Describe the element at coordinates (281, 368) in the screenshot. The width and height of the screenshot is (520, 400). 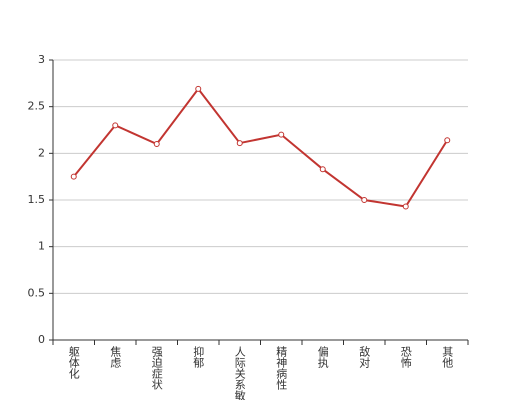
I see `x-tick-label: 精神病性` at that location.